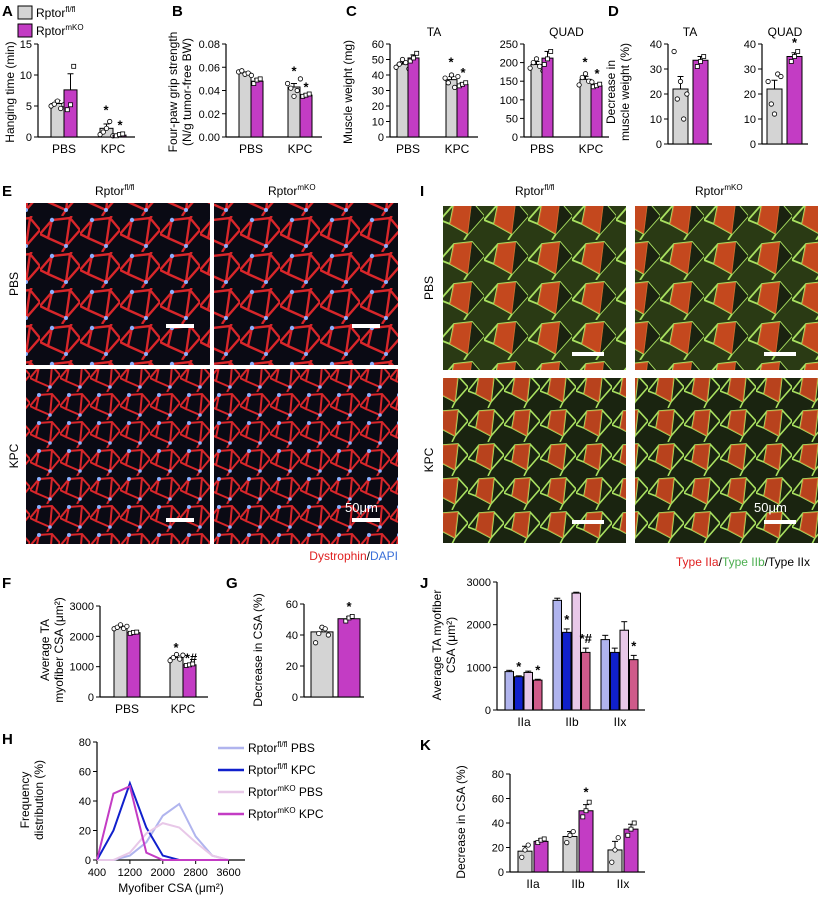 This screenshot has width=819, height=905. What do you see at coordinates (498, 849) in the screenshot?
I see `k-y-tick-label: 20` at bounding box center [498, 849].